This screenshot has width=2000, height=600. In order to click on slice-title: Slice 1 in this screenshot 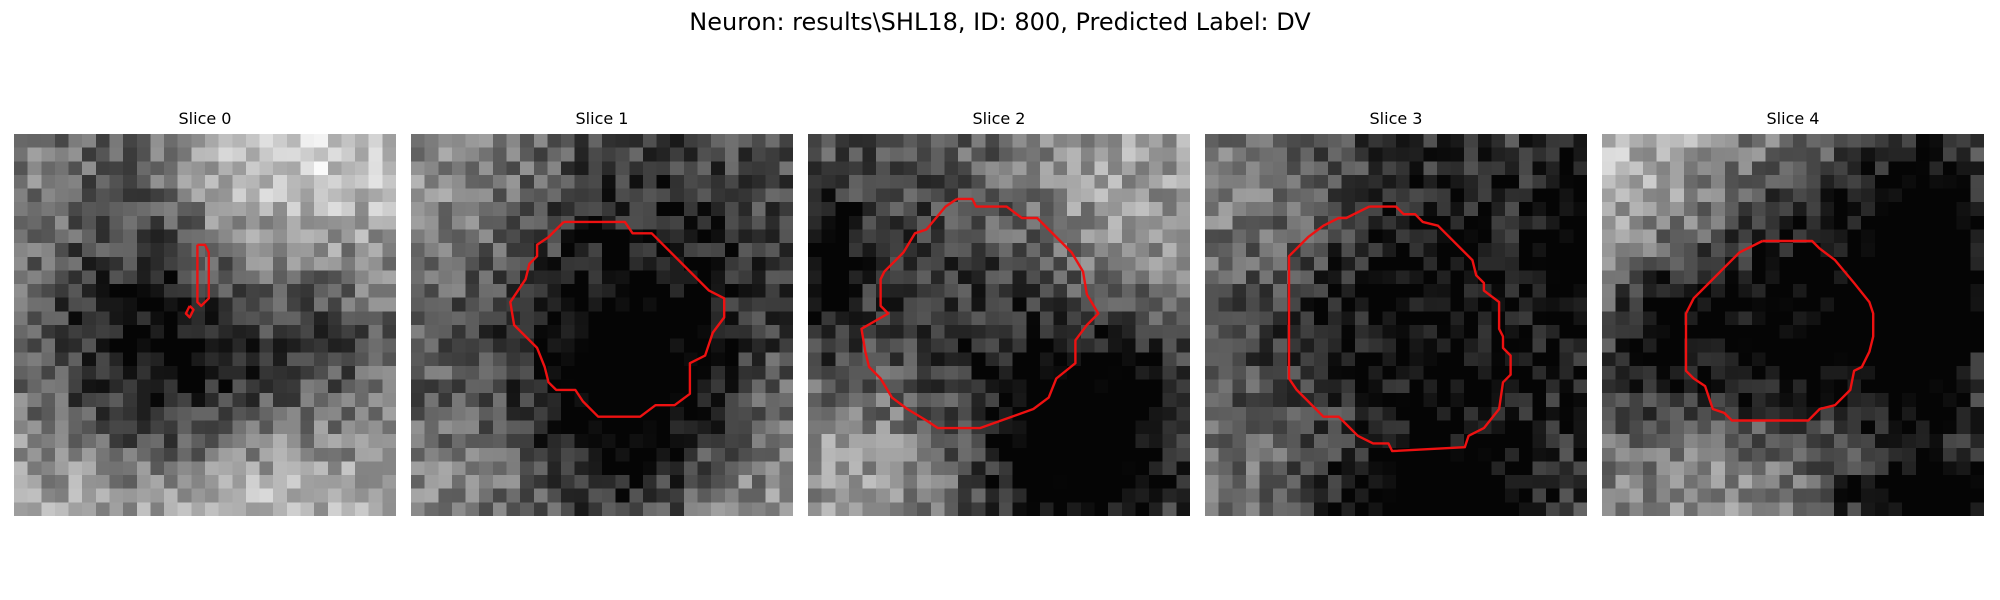, I will do `click(602, 118)`.